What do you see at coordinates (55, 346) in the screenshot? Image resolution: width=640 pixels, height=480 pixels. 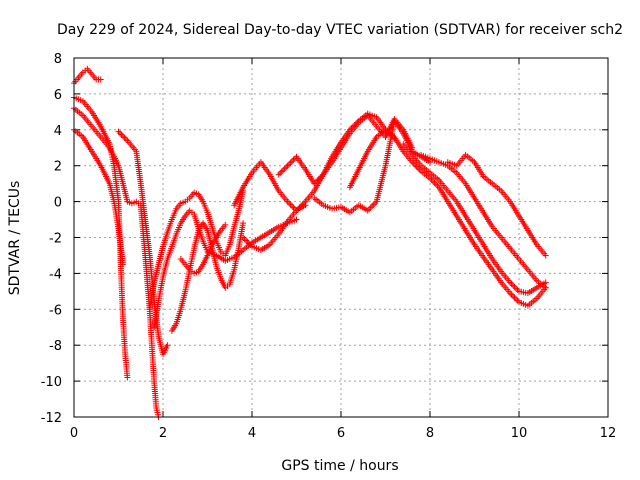 I see `y-tick-label: -8` at bounding box center [55, 346].